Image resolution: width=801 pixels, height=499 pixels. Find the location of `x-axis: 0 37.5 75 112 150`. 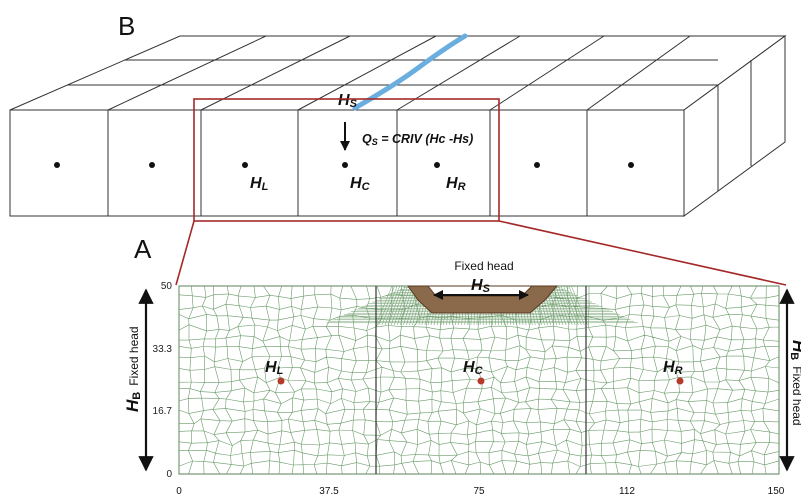

x-axis: 0 37.5 75 112 150 is located at coordinates (480, 491).